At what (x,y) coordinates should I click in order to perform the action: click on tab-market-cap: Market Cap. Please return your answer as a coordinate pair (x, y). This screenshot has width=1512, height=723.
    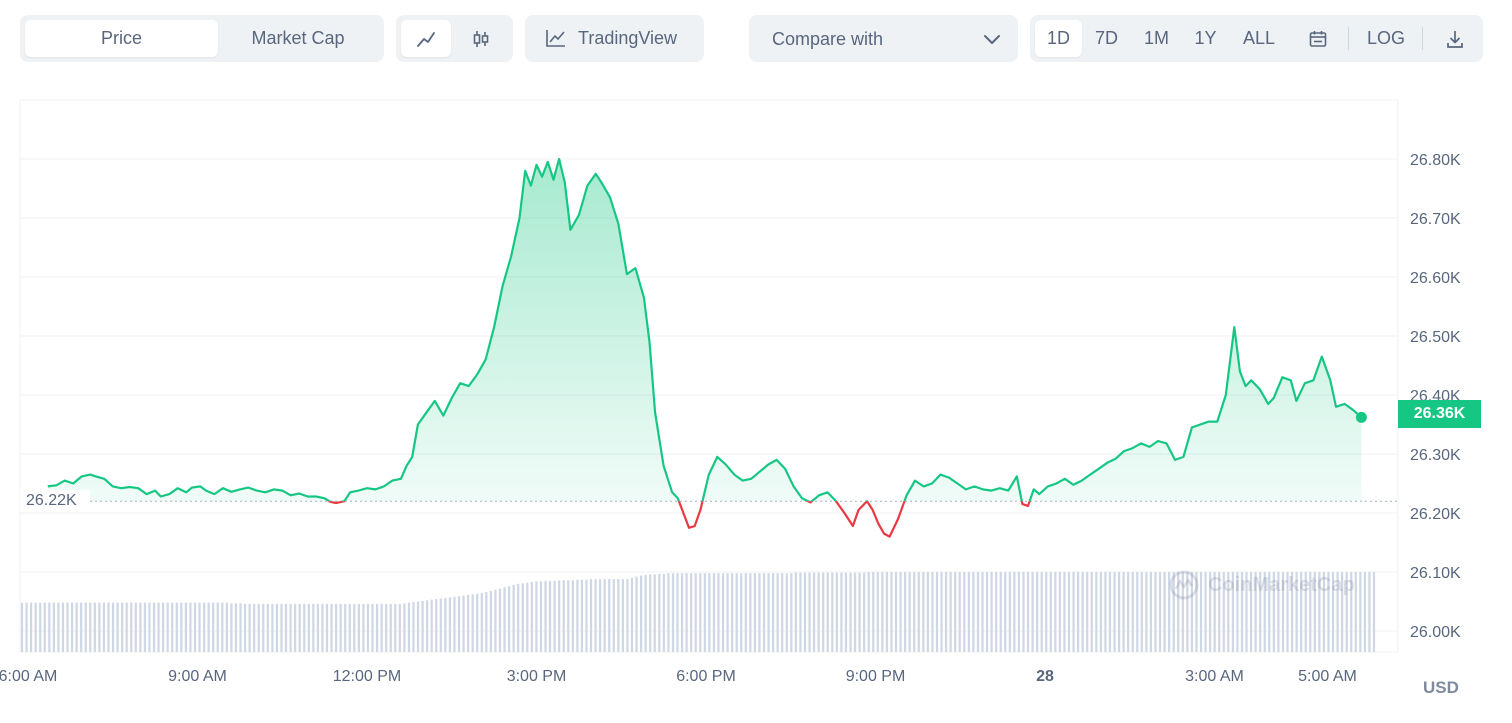
    Looking at the image, I should click on (298, 38).